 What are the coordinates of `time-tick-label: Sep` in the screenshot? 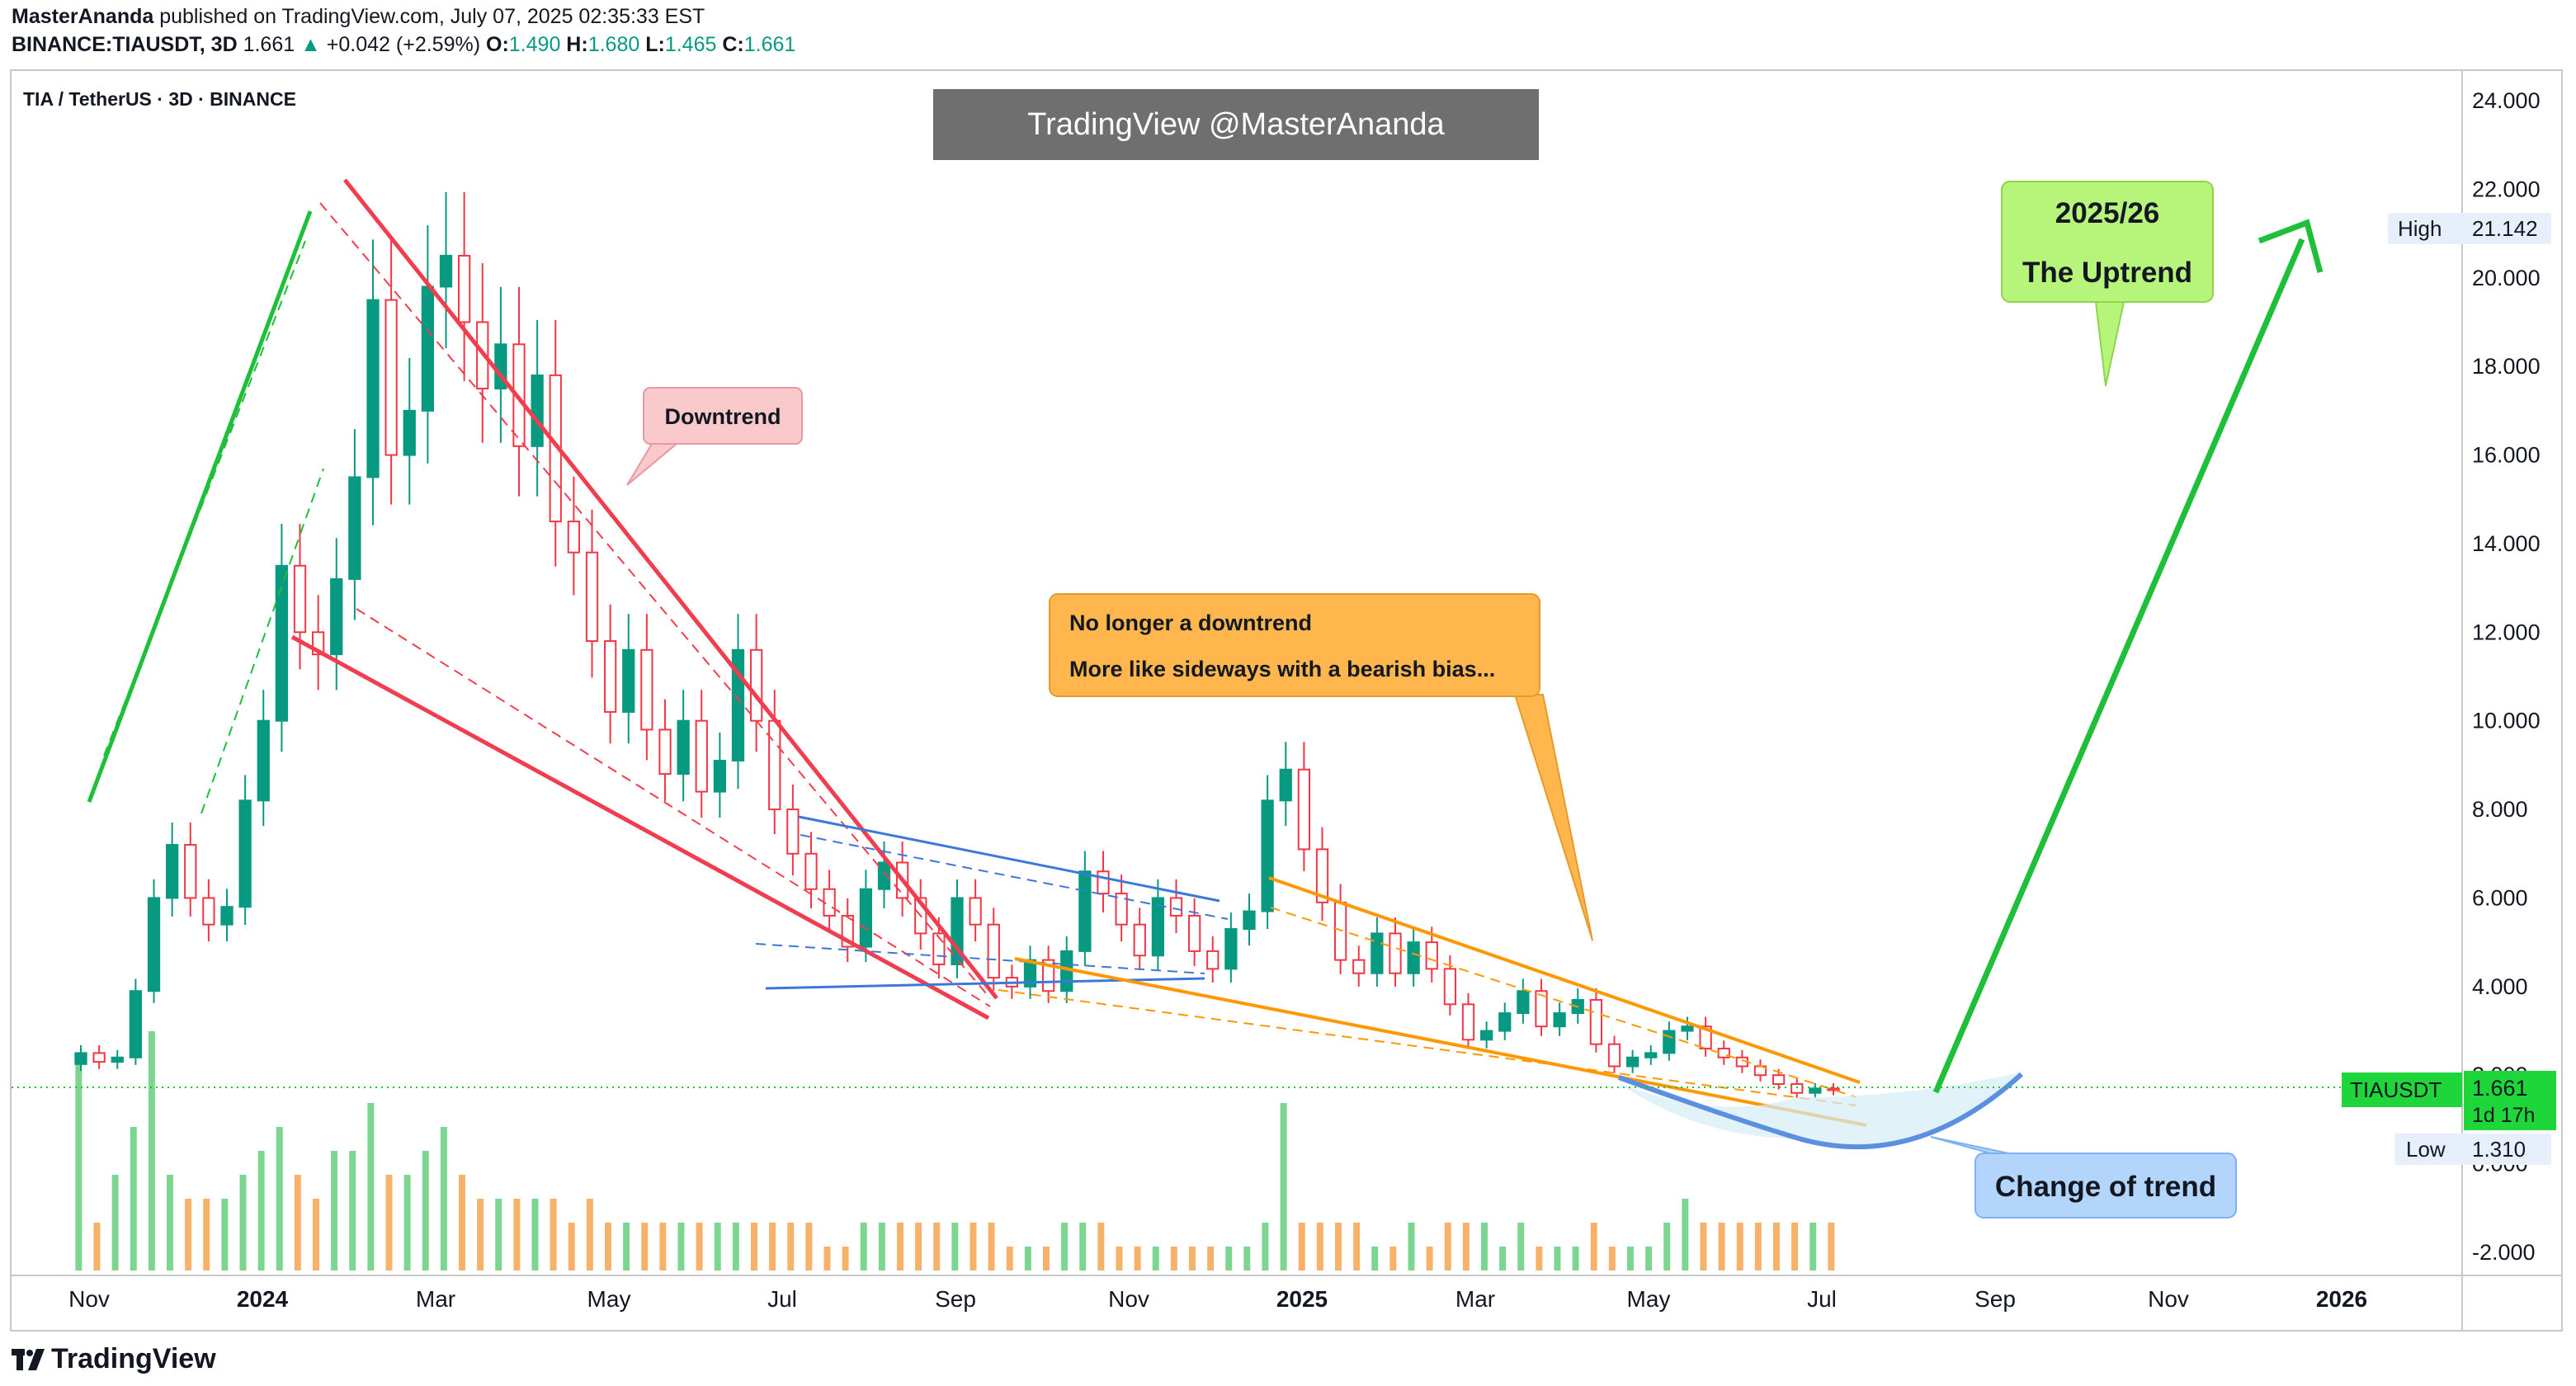 It's located at (955, 1299).